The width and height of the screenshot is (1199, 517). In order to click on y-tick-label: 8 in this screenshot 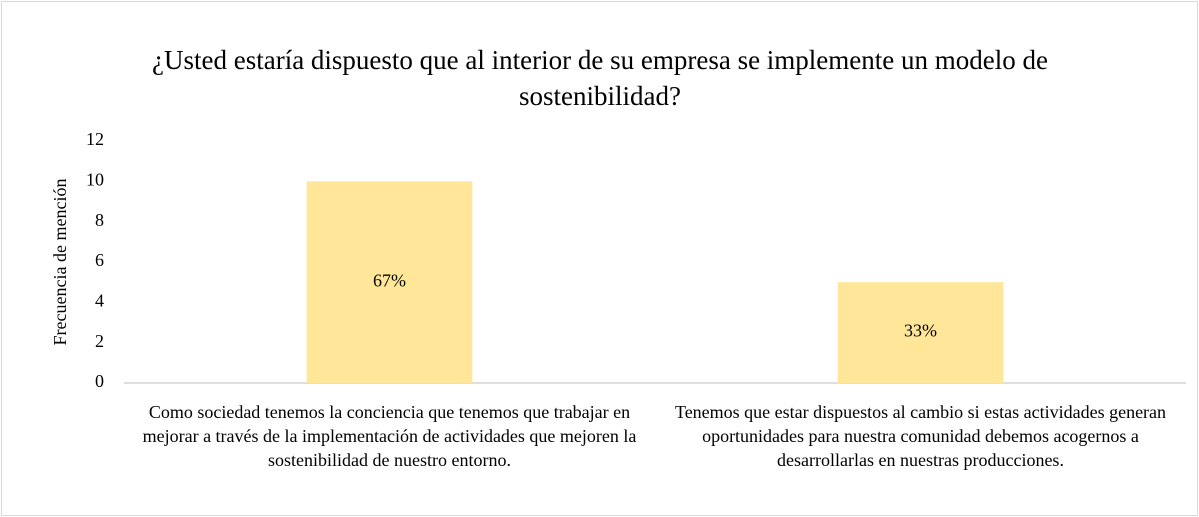, I will do `click(99, 220)`.